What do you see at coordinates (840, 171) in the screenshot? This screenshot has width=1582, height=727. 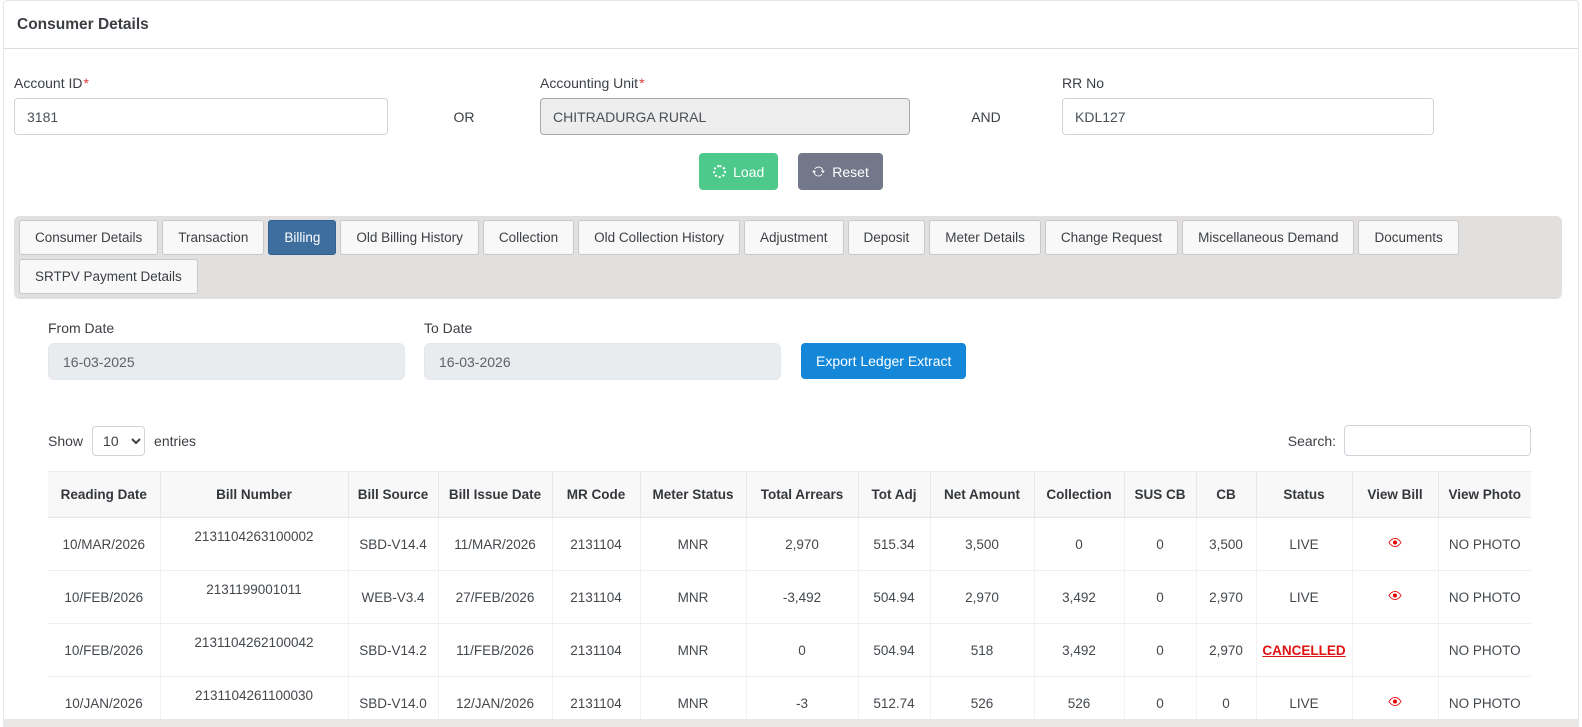 I see `reset-button: Reset` at bounding box center [840, 171].